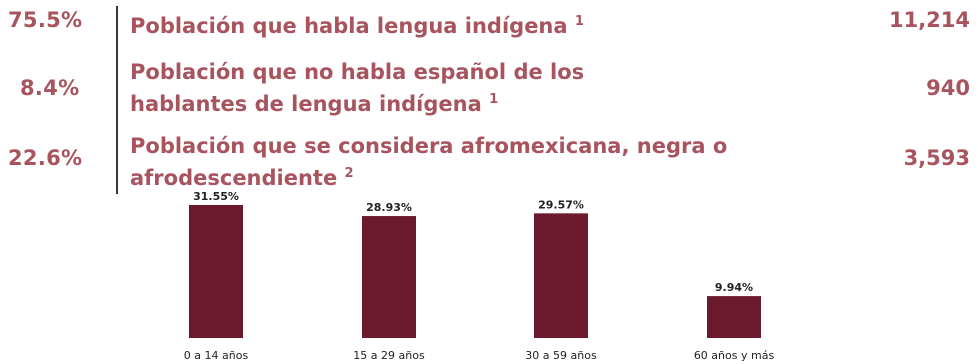 The height and width of the screenshot is (364, 978). What do you see at coordinates (936, 158) in the screenshot?
I see `stat-count: 3,593` at bounding box center [936, 158].